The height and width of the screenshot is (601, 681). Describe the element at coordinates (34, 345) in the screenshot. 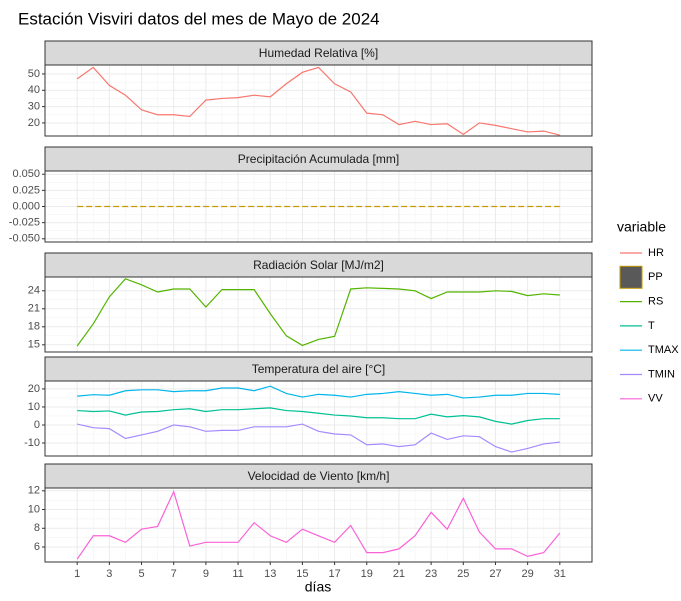

I see `y-tick-label: 15` at that location.